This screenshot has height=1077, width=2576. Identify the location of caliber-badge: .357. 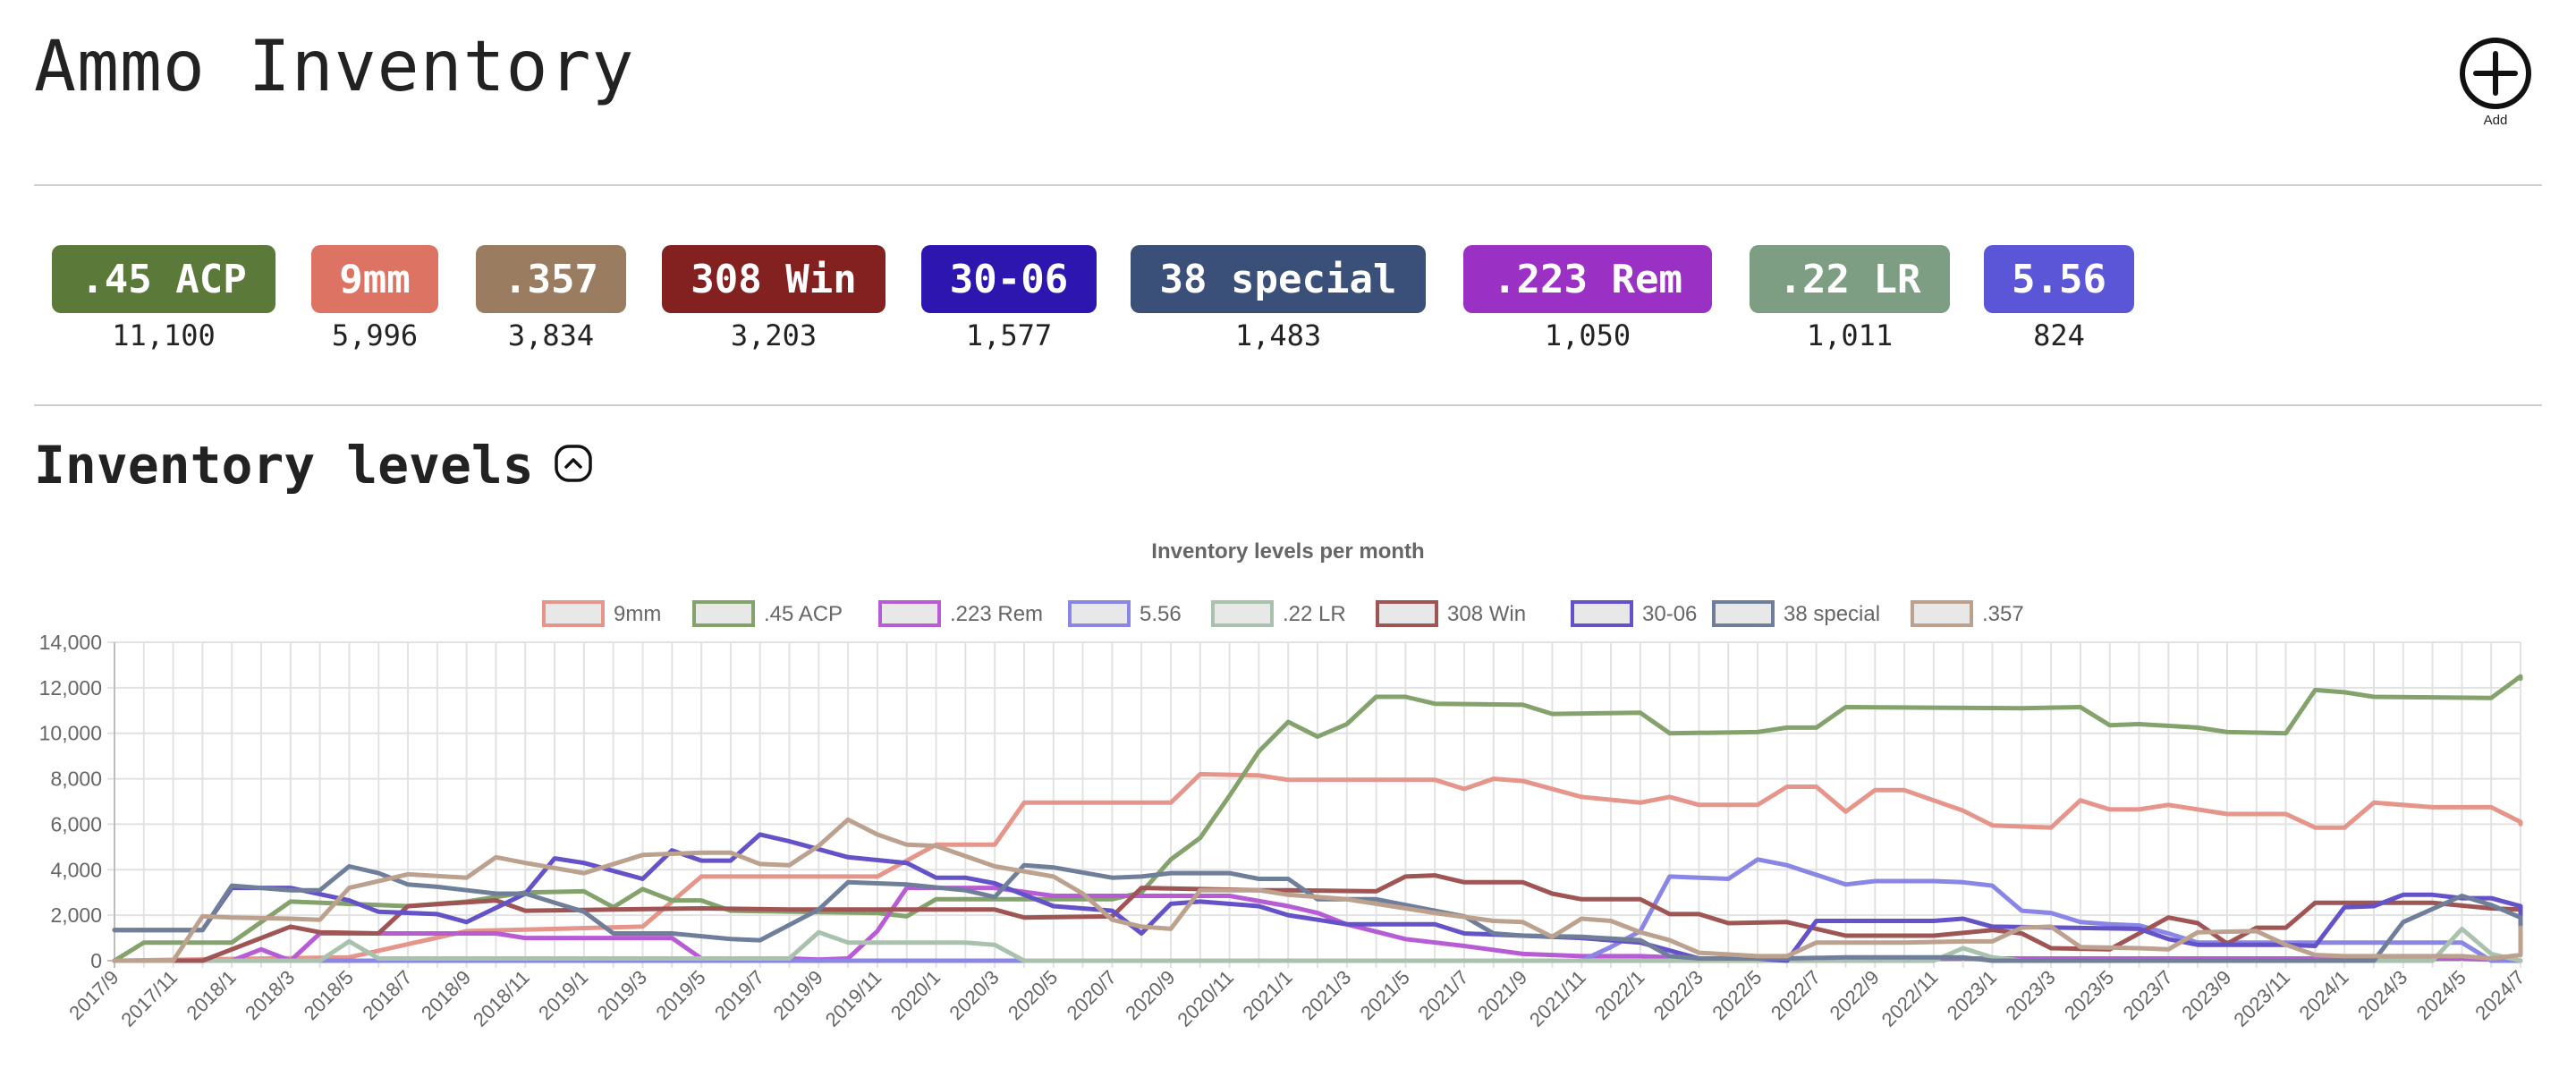
(551, 279).